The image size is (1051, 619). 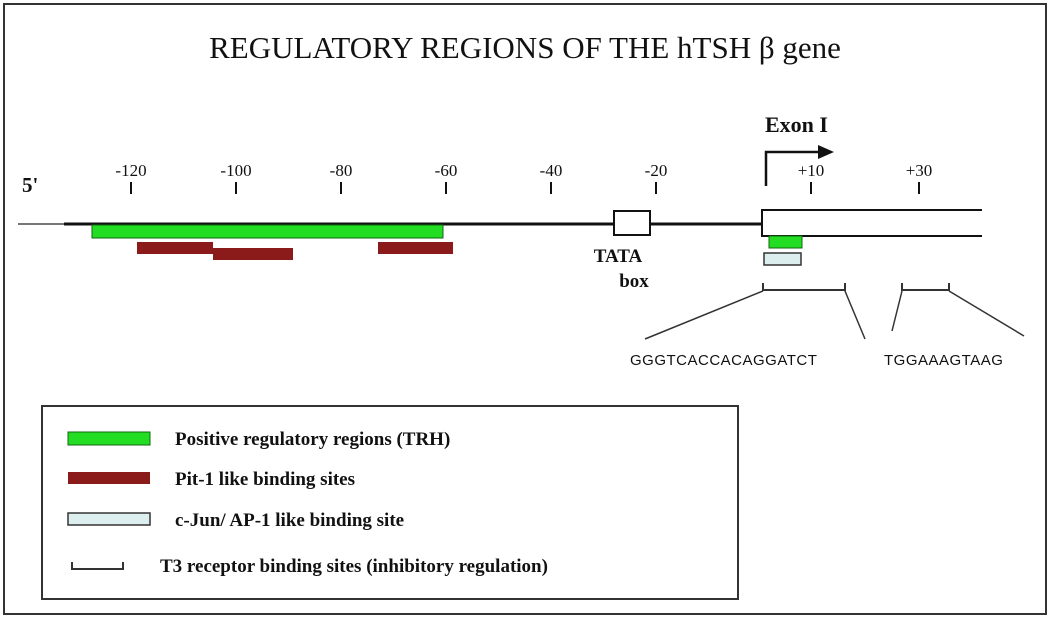 I want to click on legend-swatch-pit1, so click(x=109, y=478).